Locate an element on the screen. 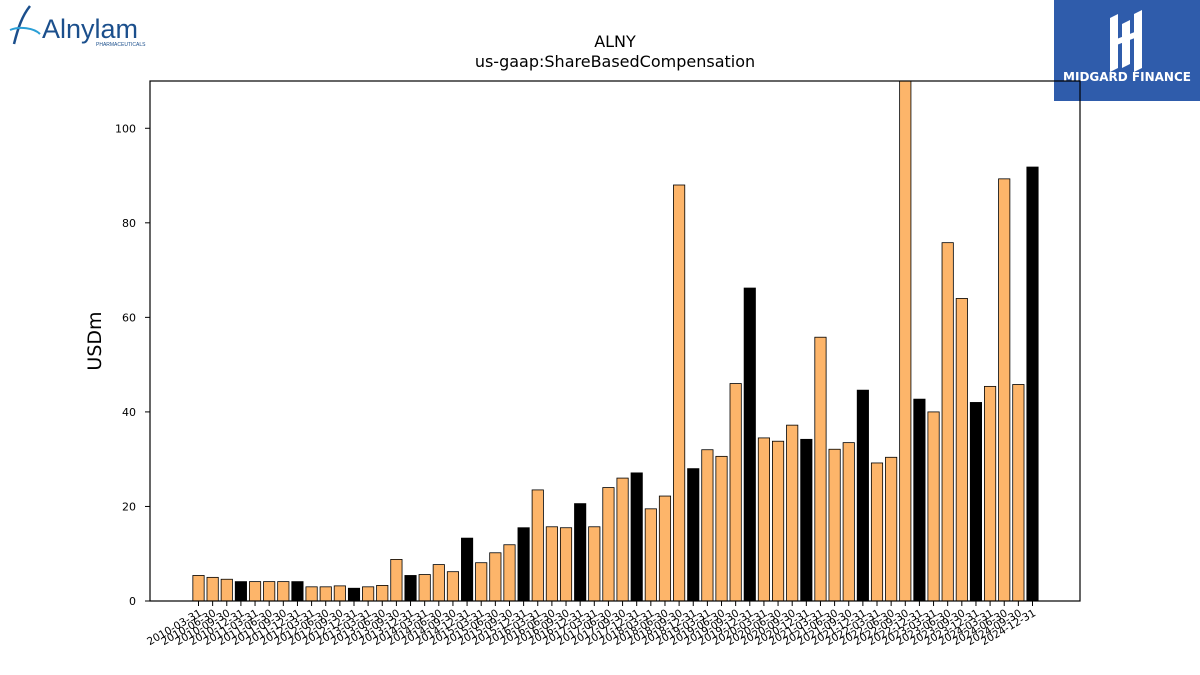 The width and height of the screenshot is (1200, 675). y-tick-label-20: 20 is located at coordinates (129, 506).